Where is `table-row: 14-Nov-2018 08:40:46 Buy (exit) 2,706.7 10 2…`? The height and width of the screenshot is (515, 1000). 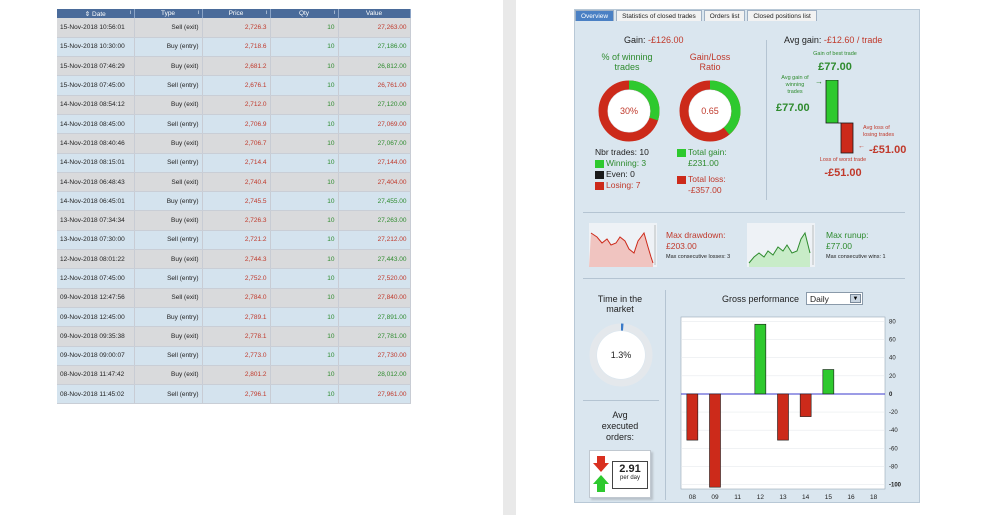
table-row: 14-Nov-2018 08:40:46 Buy (exit) 2,706.7 10 2… is located at coordinates (234, 143).